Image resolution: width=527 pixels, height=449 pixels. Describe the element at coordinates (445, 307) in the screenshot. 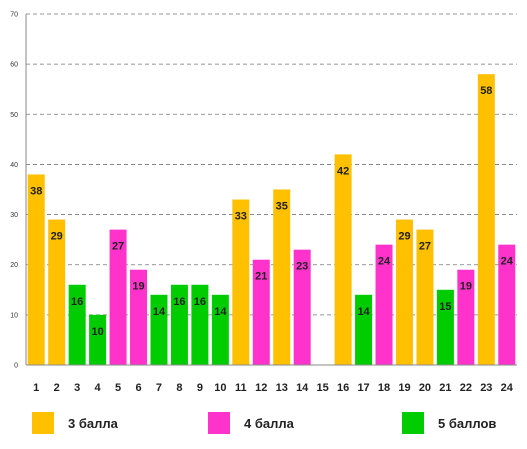

I see `data-label-21: 15` at that location.